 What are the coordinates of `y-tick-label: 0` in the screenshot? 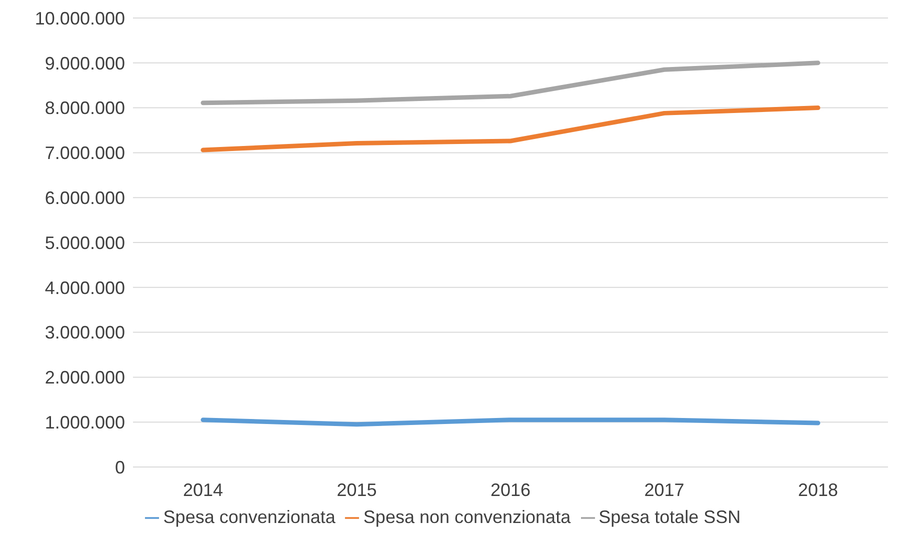 It's located at (119, 467).